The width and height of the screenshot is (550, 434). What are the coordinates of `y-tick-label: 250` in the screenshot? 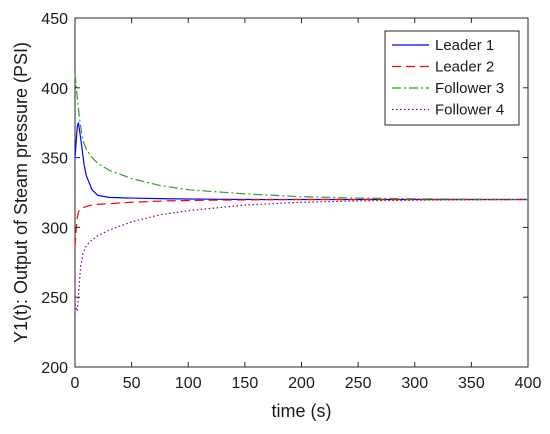 It's located at (54, 298).